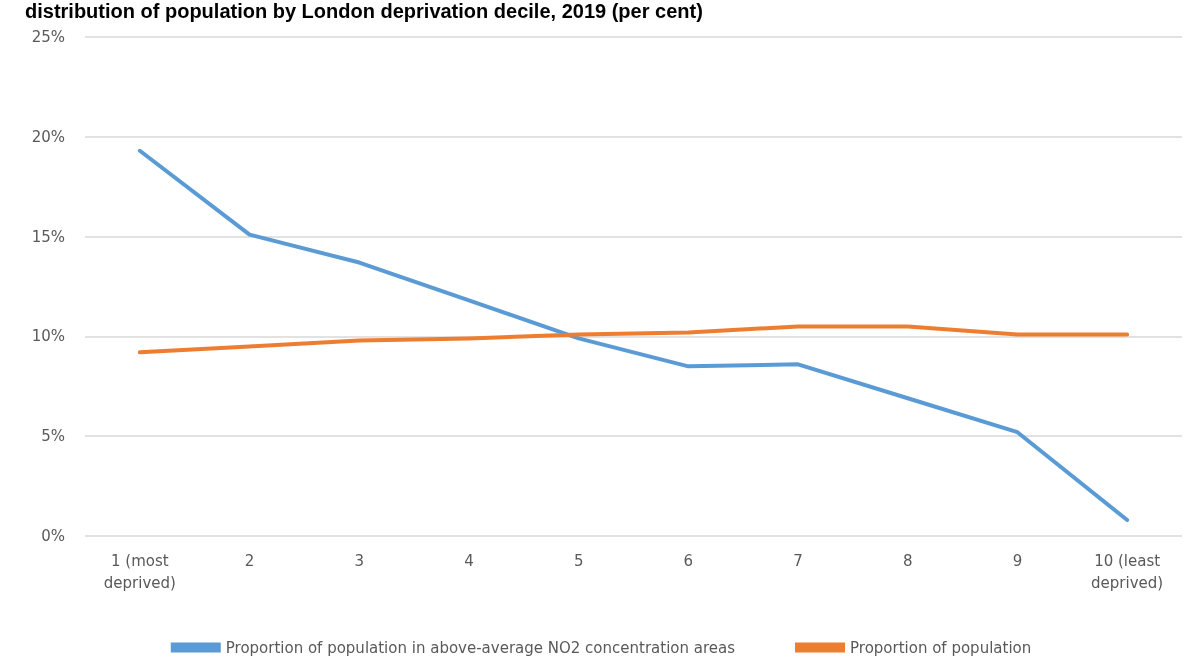 Image resolution: width=1202 pixels, height=668 pixels. I want to click on line-series, so click(633, 339).